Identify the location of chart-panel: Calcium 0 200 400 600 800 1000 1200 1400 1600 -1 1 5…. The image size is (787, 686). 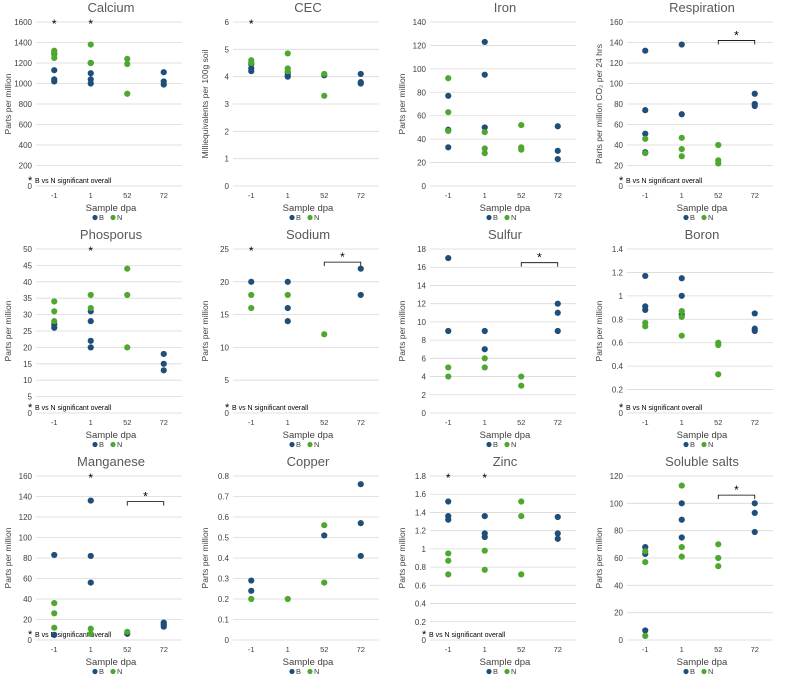
(92, 111).